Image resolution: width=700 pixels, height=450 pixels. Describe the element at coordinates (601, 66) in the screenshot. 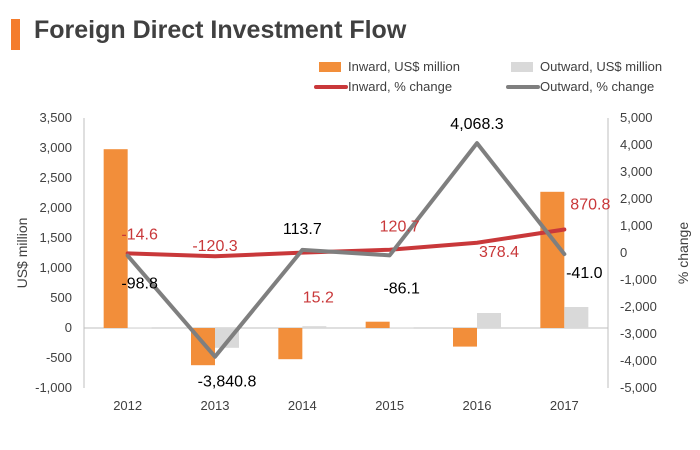

I see `legend-outward-bar-label: Outward, US$ million` at that location.